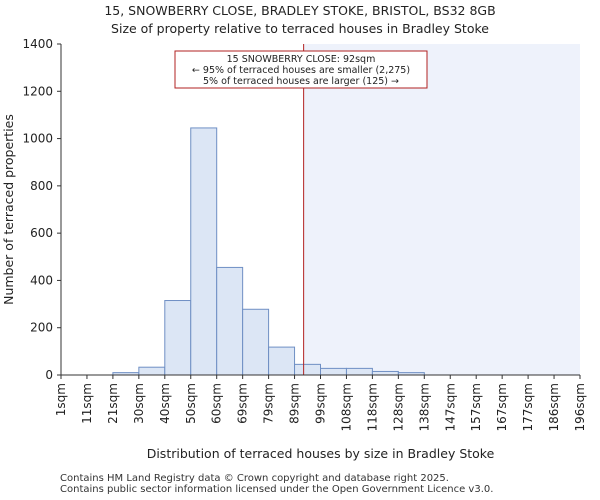 This screenshot has width=600, height=500. Describe the element at coordinates (346, 407) in the screenshot. I see `x-tick-label: 108sqm` at that location.